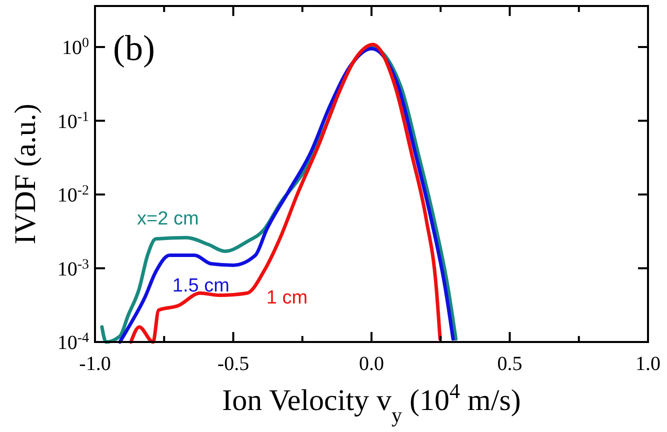 The image size is (667, 432). What do you see at coordinates (648, 364) in the screenshot?
I see `x-tick-label: 1.0` at bounding box center [648, 364].